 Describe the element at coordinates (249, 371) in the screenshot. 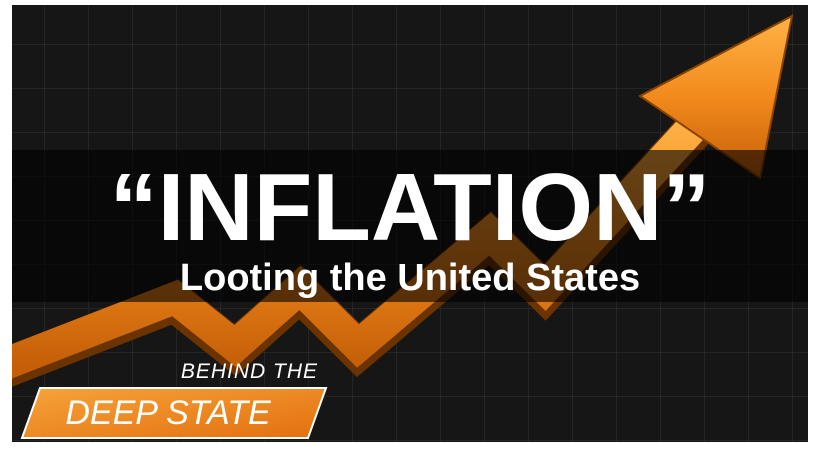

I see `badge-line1: BEHIND THE` at that location.